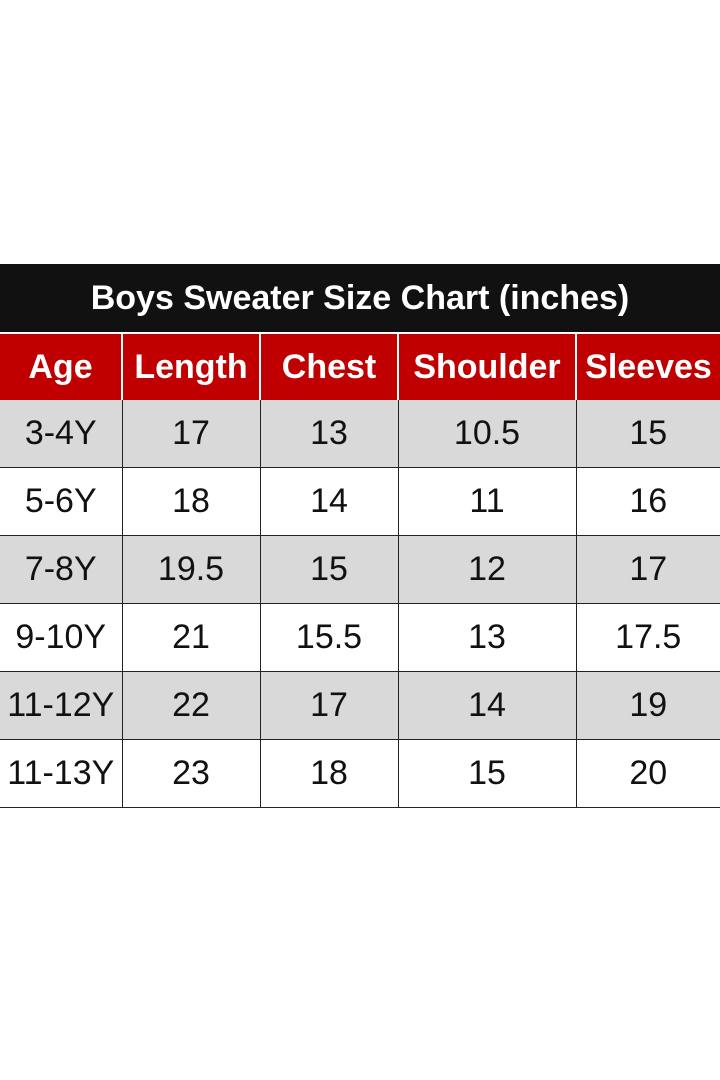 This screenshot has height=1080, width=720. I want to click on column-header-shoulder: Shoulder, so click(486, 366).